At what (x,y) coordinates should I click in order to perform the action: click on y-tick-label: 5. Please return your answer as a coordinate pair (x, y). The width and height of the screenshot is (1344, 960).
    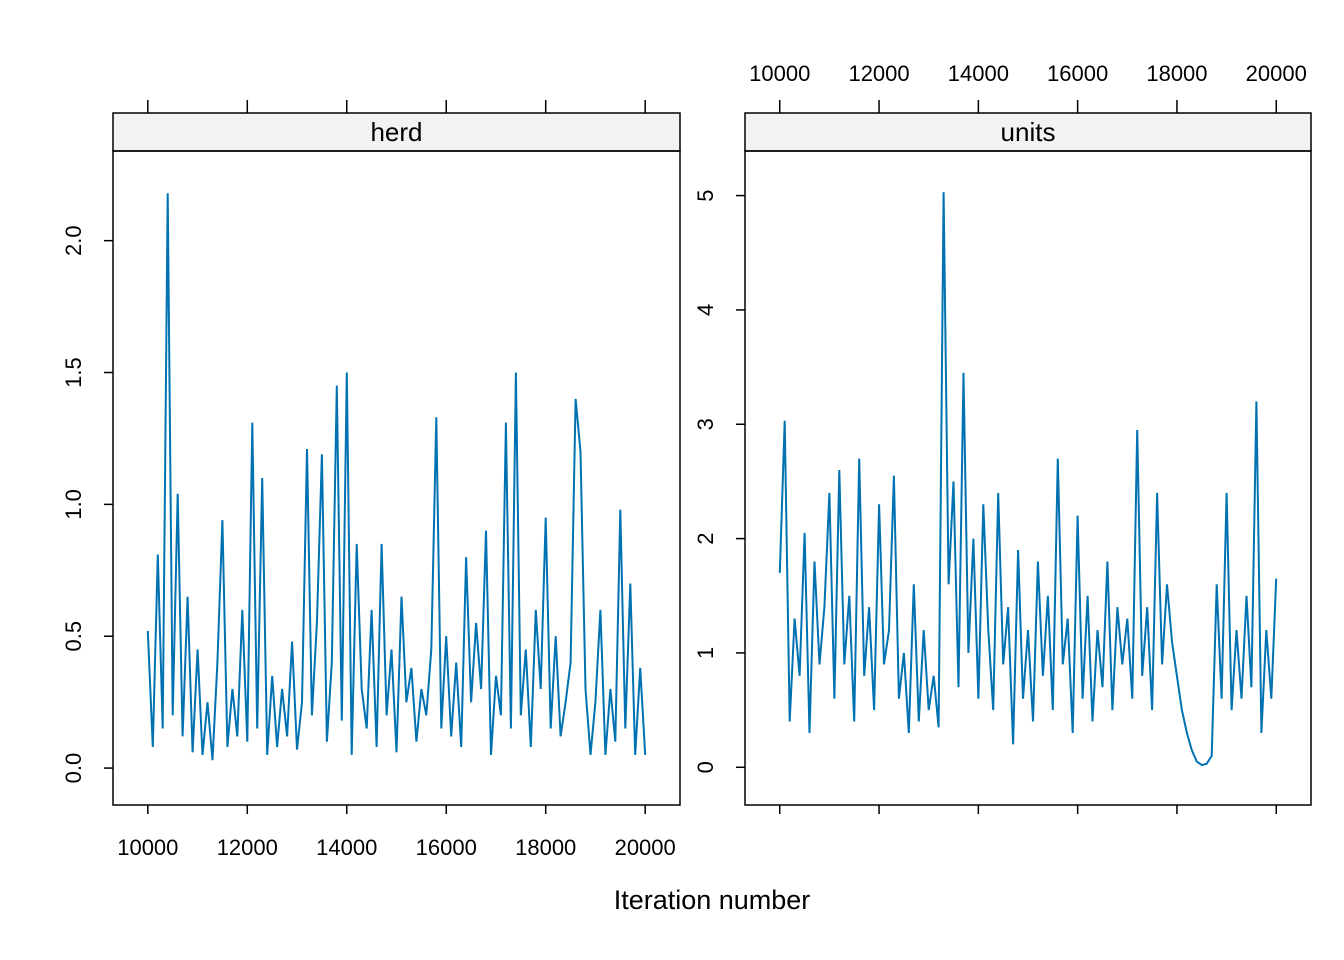
    Looking at the image, I should click on (705, 195).